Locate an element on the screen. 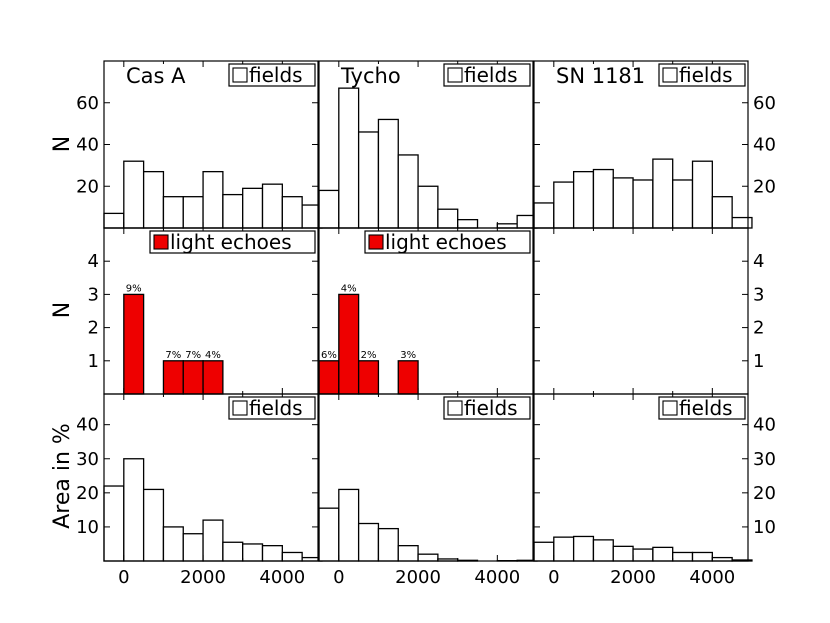  sn1181-area-row-legend-label: fields is located at coordinates (706, 408).